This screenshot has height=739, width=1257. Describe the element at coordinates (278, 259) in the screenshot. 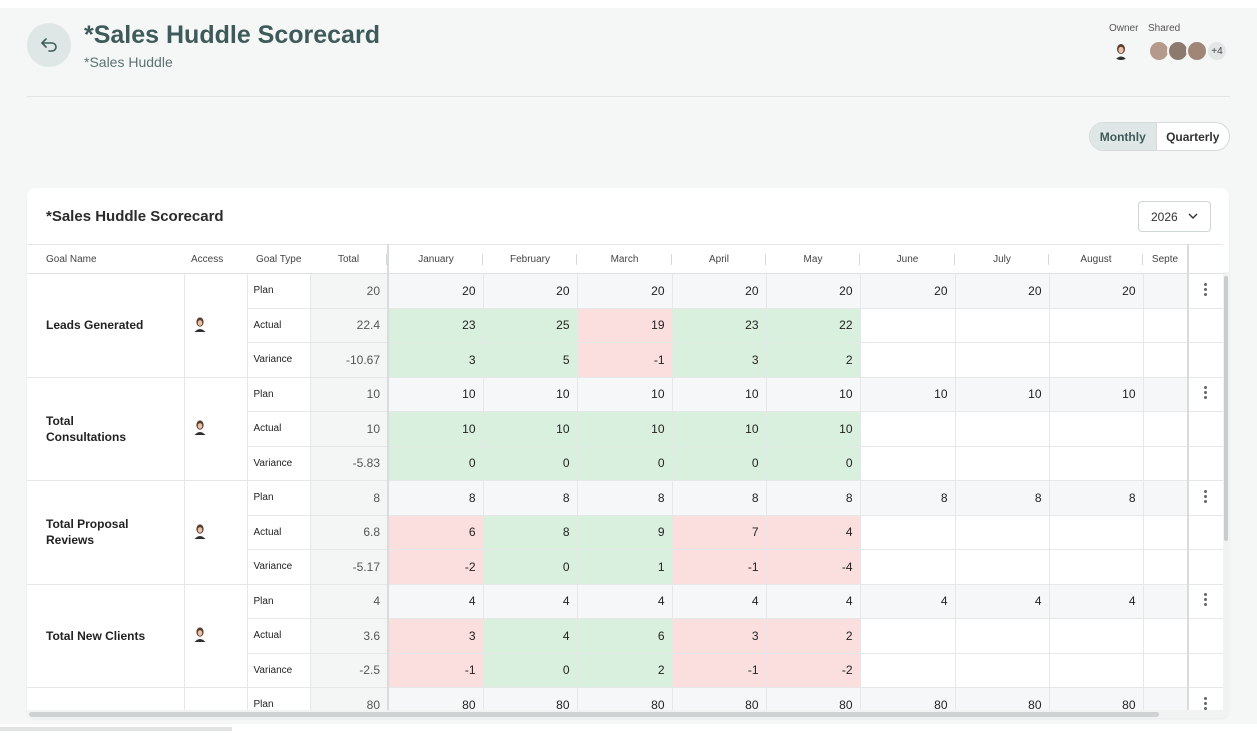

I see `column-header: Goal Type` at that location.